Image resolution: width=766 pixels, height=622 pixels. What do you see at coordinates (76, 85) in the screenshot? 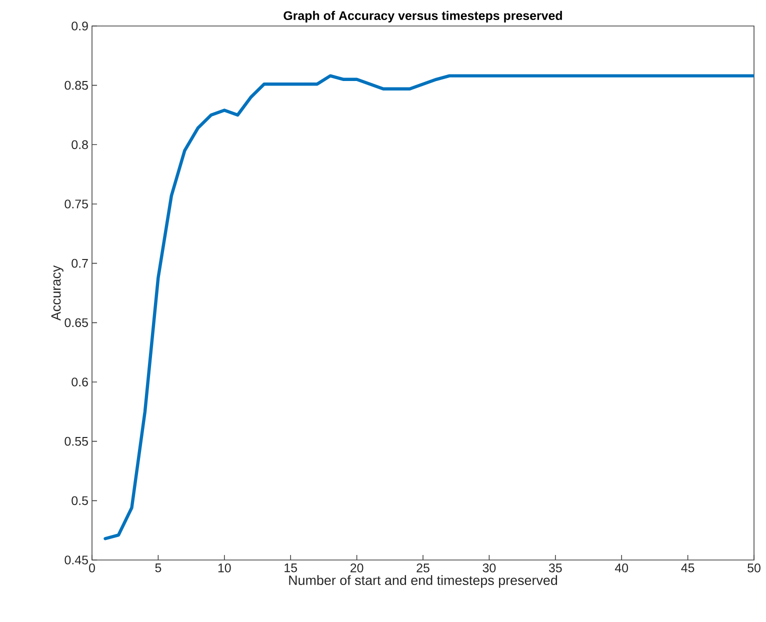
I see `y-tick-label: 0.85` at bounding box center [76, 85].